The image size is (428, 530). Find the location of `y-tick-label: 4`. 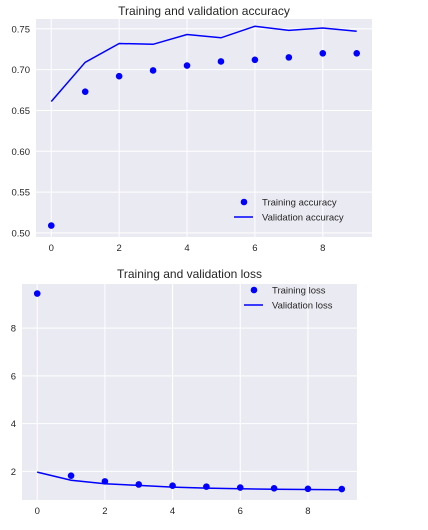

y-tick-label: 4 is located at coordinates (13, 424).